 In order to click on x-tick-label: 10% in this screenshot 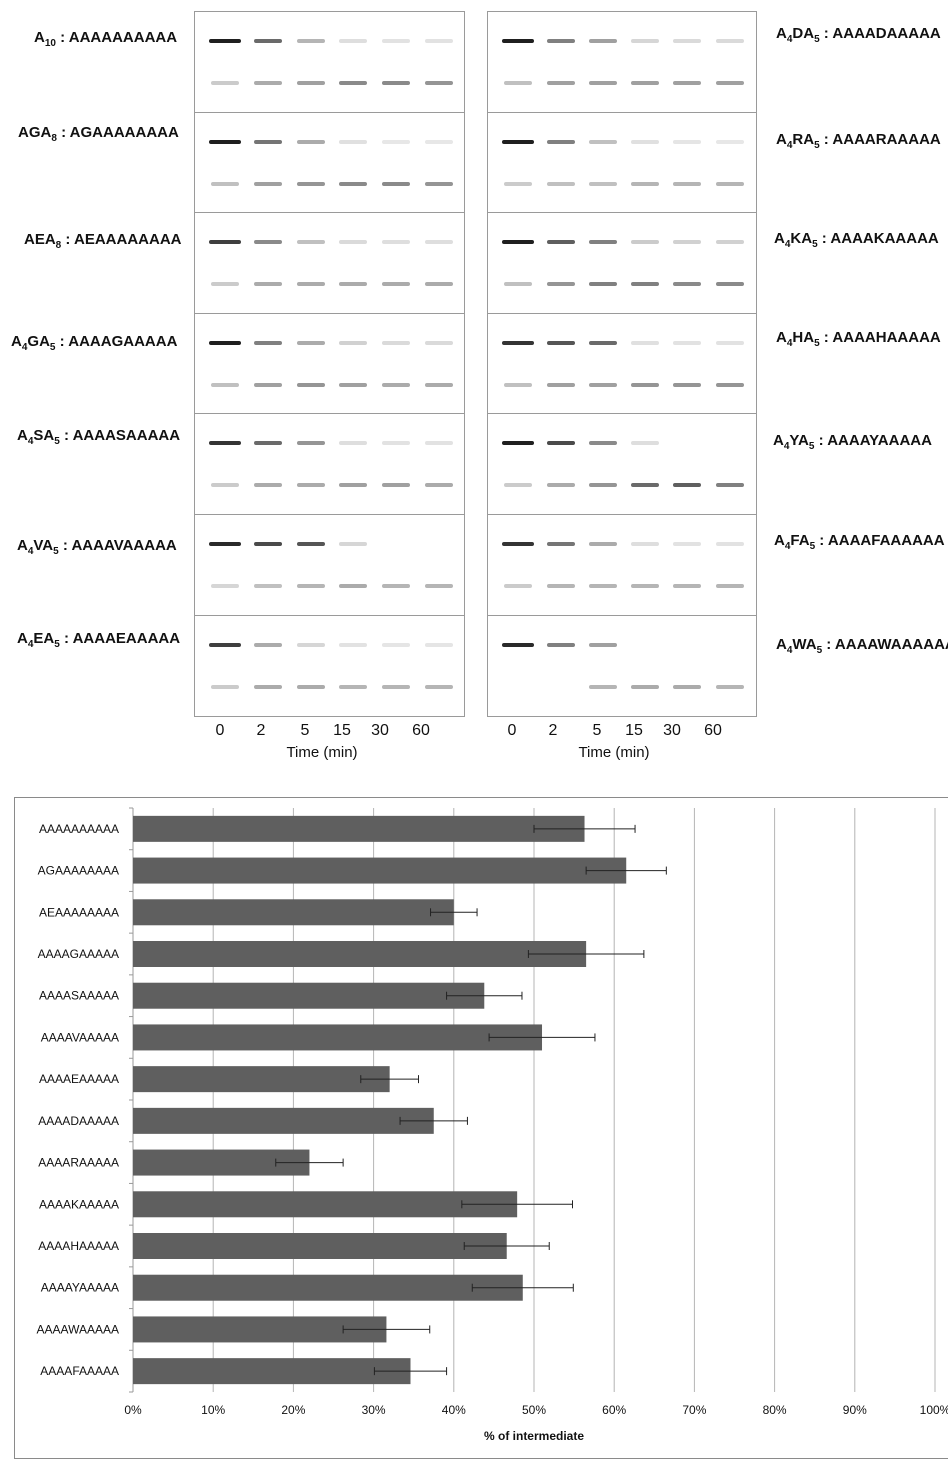, I will do `click(213, 1410)`.